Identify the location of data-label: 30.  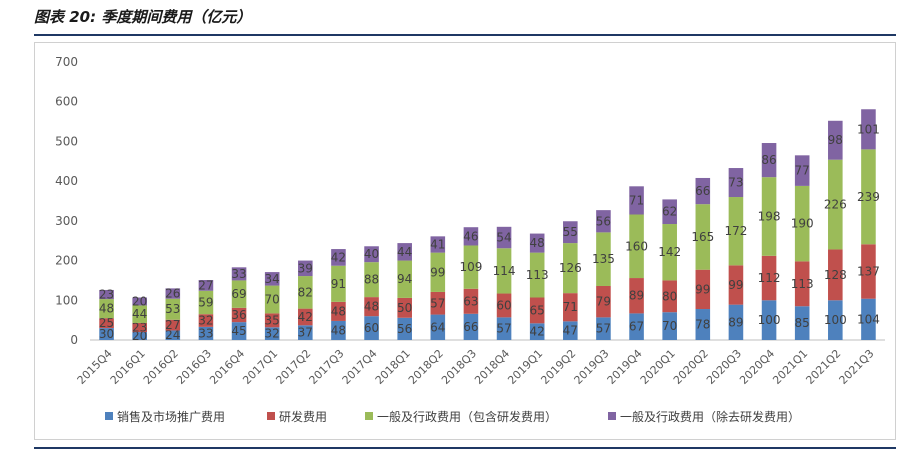
(106, 334).